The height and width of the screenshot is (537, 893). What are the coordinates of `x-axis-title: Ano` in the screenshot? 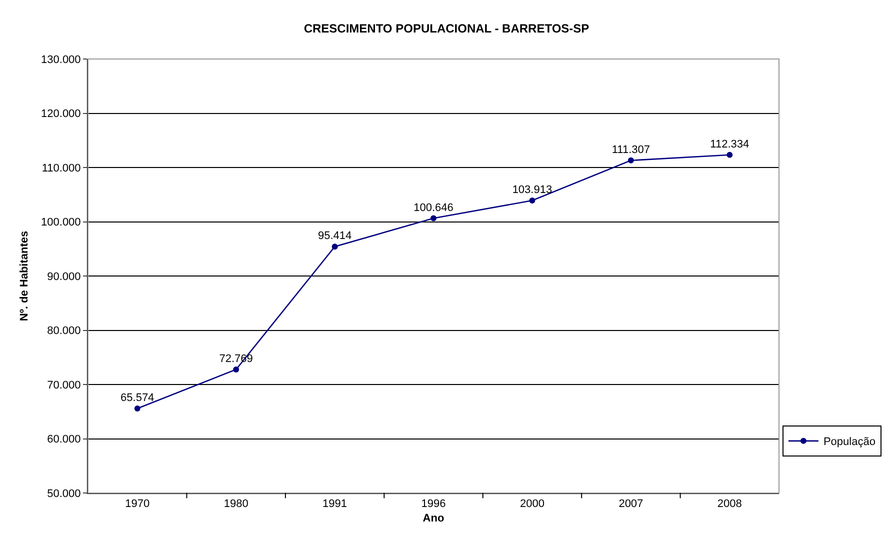 It's located at (433, 518).